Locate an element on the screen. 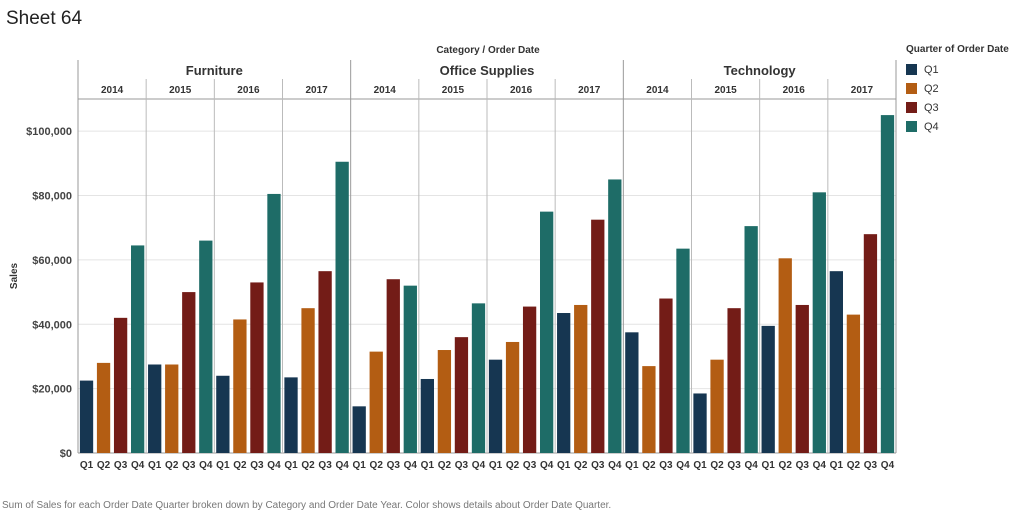  bar-furniture-2015-q1 is located at coordinates (155, 408).